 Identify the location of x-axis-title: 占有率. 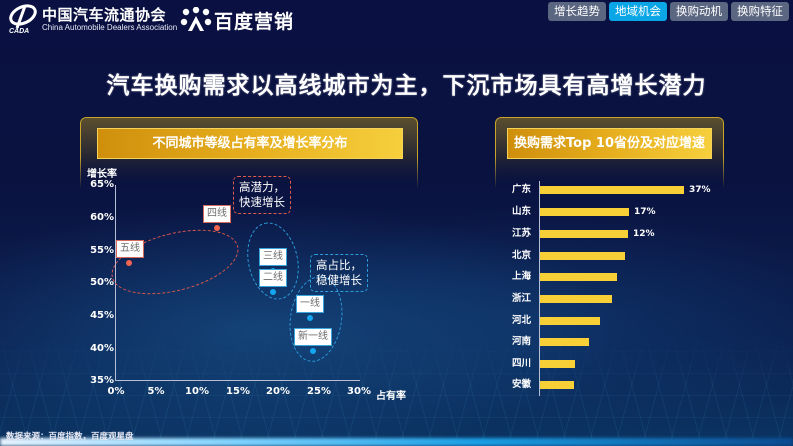
(391, 396).